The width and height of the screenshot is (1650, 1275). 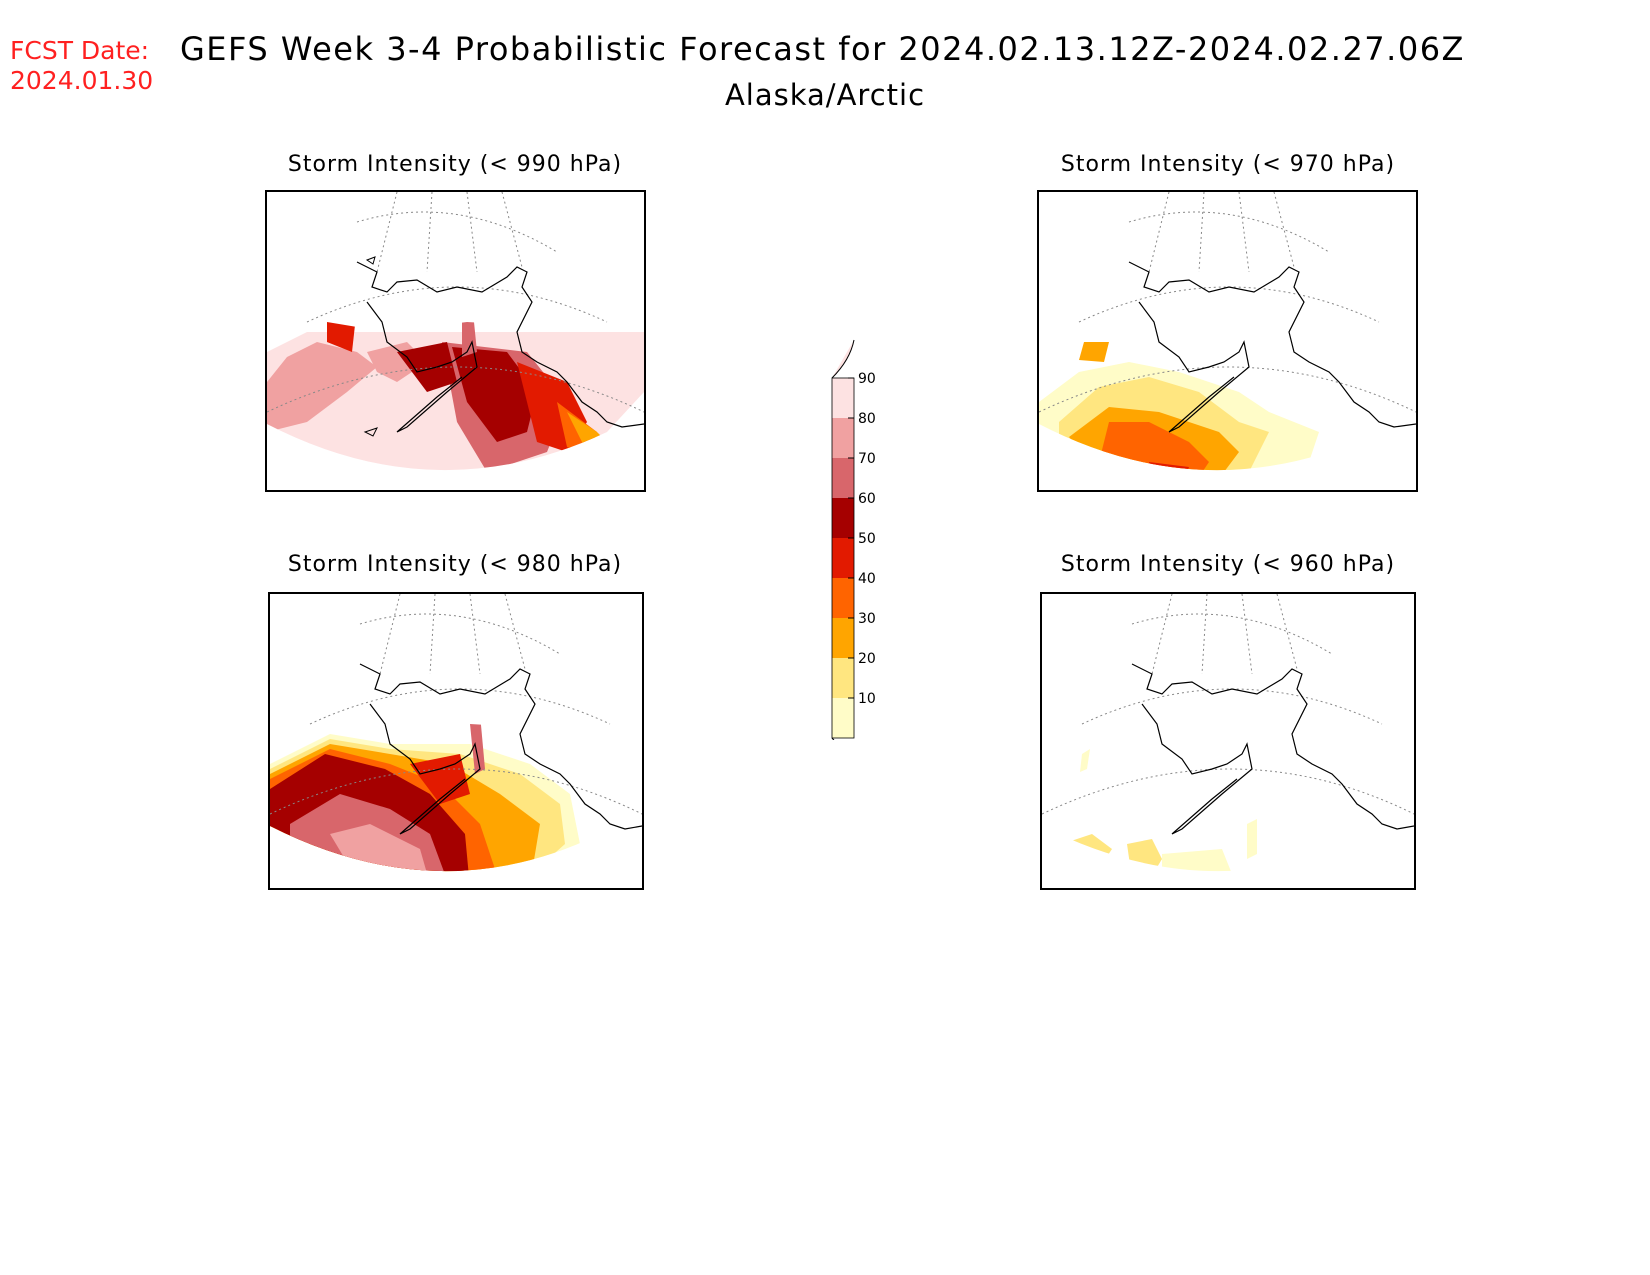 I want to click on colorbar-frame, so click(x=843, y=558).